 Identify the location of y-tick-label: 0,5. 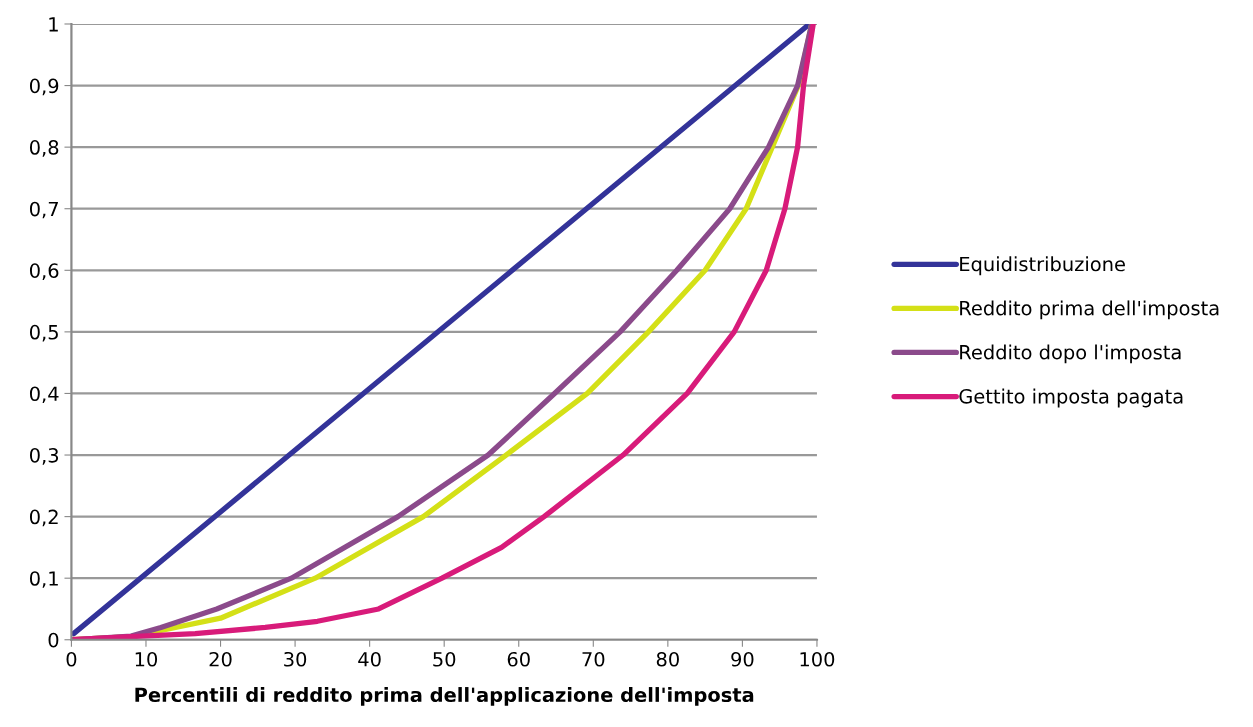
(43, 333).